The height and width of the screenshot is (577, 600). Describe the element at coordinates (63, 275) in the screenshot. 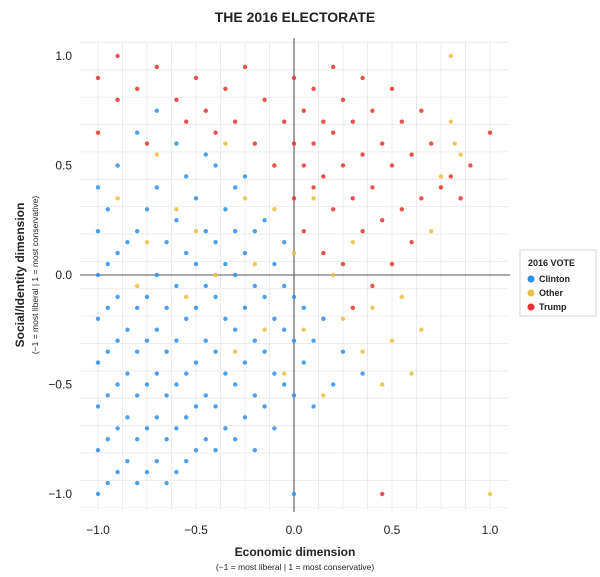

I see `y-tick-label: 0.0` at that location.